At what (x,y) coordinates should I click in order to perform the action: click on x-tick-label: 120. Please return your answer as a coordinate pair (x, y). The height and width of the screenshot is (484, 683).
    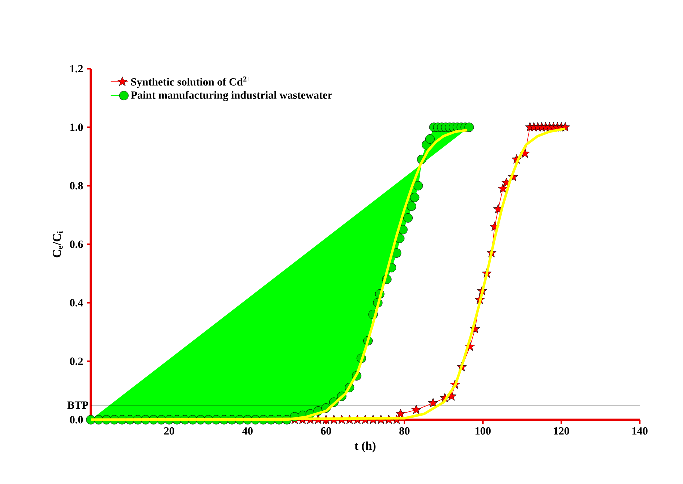
    Looking at the image, I should click on (562, 431).